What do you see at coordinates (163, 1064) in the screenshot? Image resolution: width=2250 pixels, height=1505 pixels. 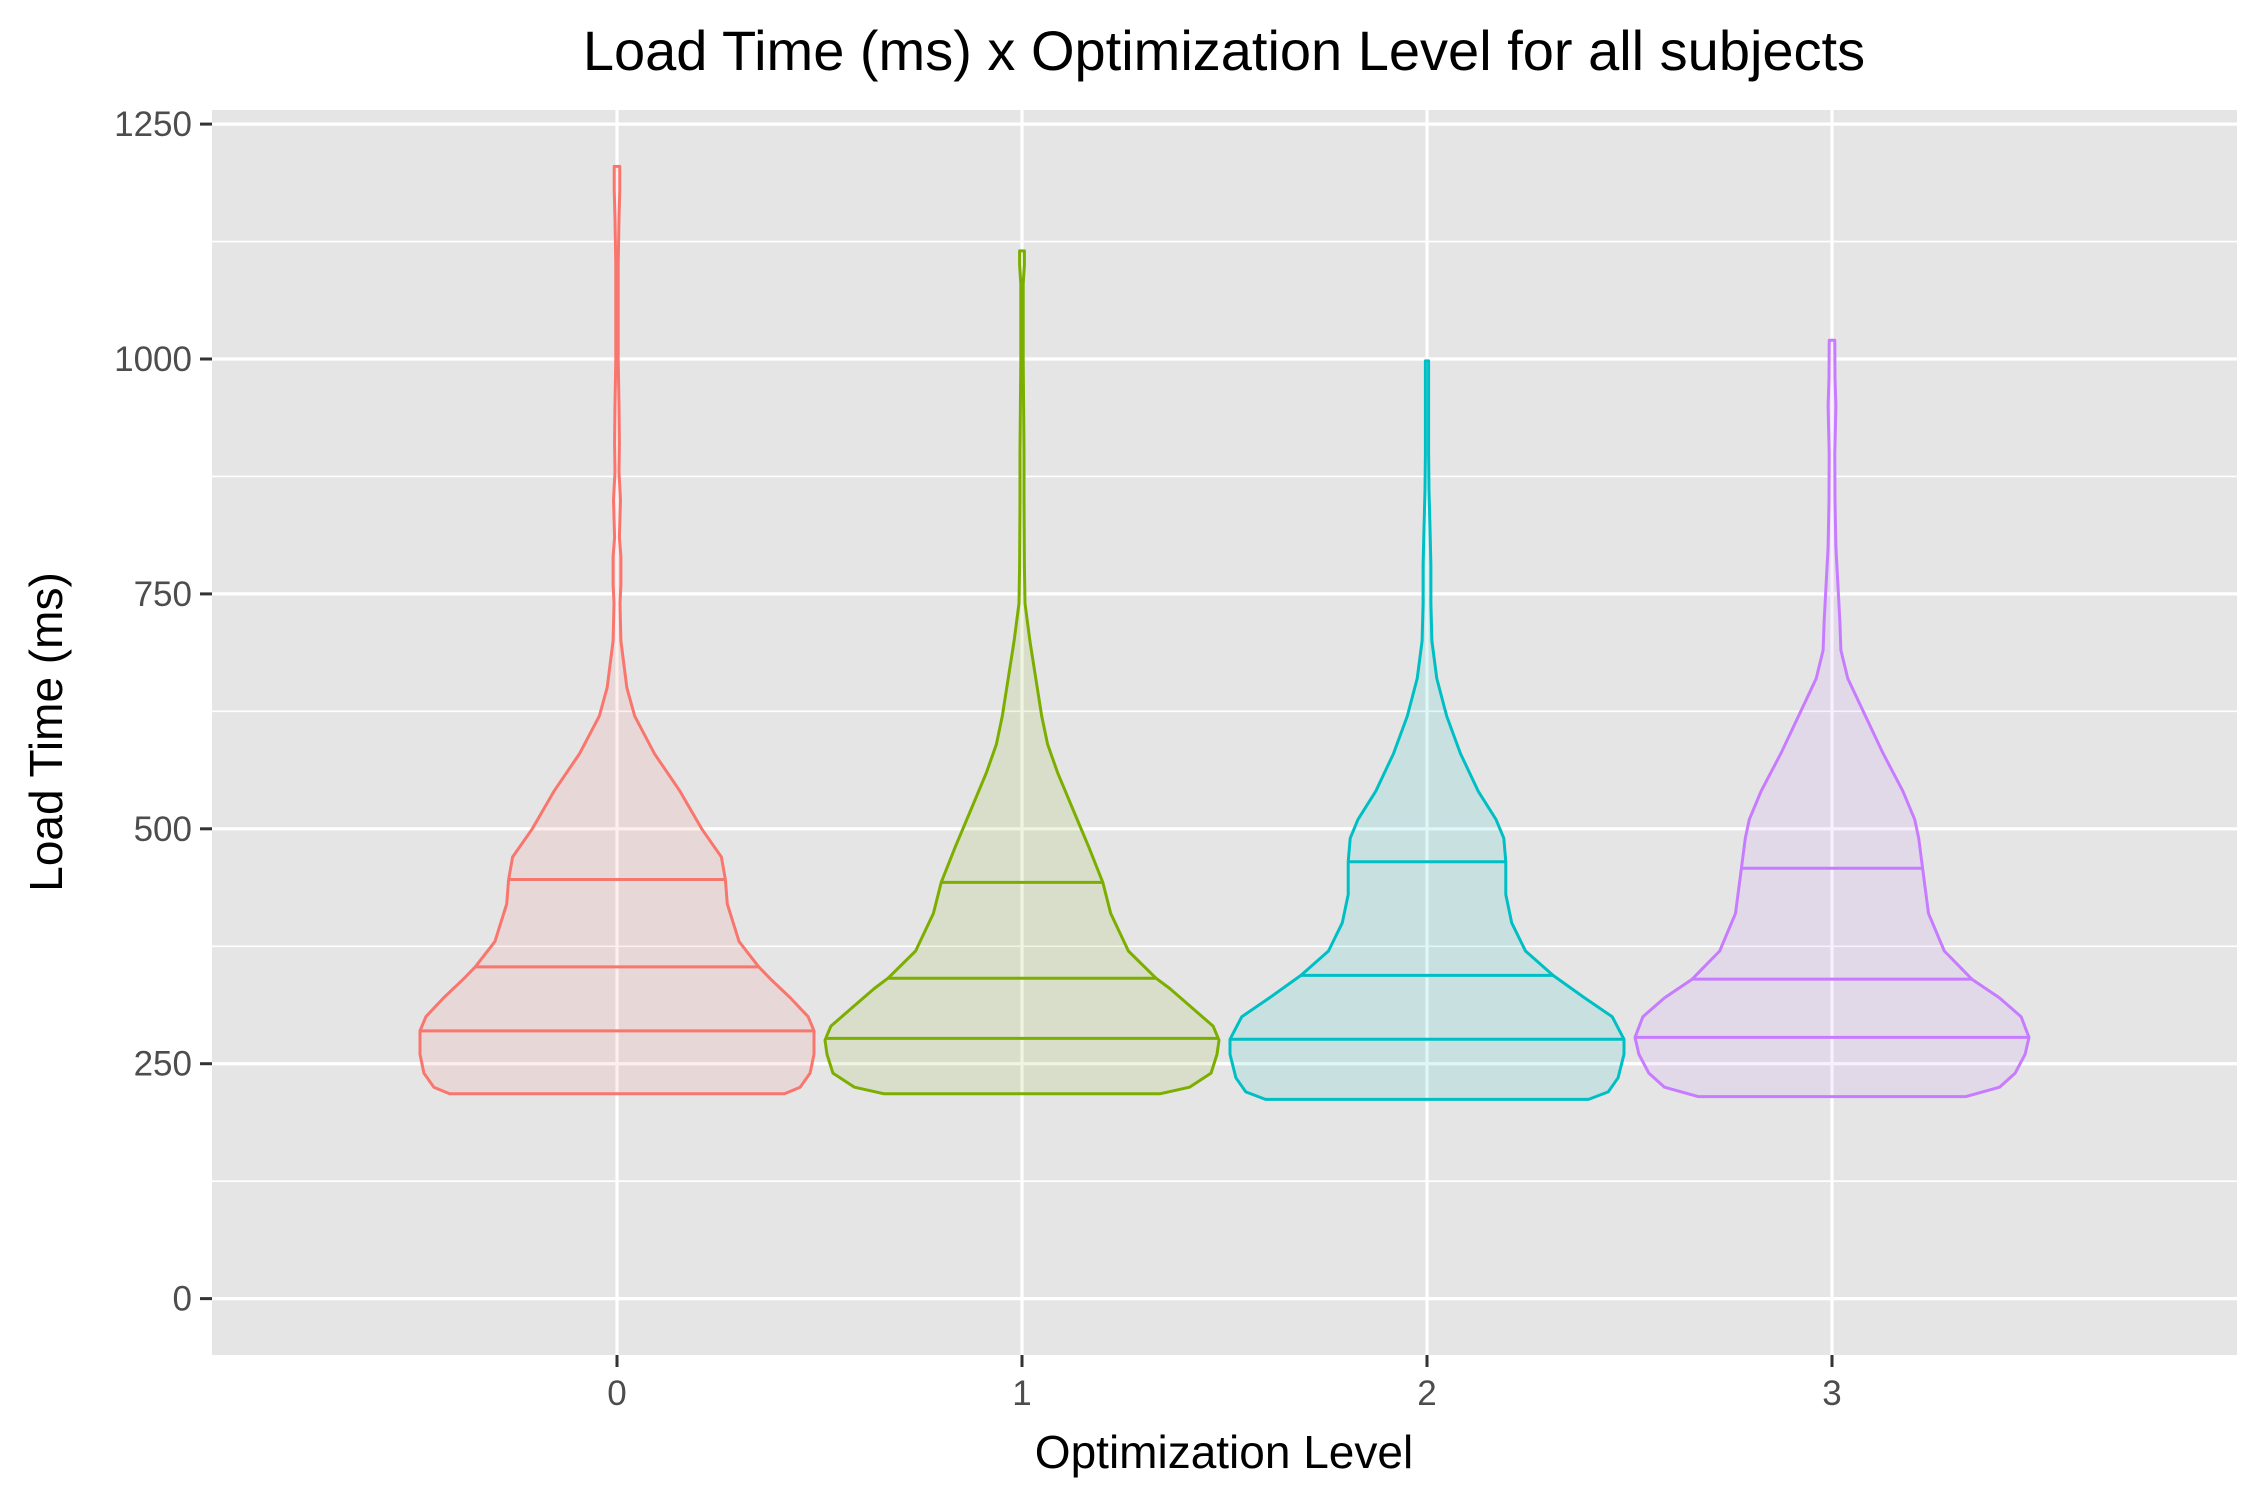 I see `y-tick-label: 250` at bounding box center [163, 1064].